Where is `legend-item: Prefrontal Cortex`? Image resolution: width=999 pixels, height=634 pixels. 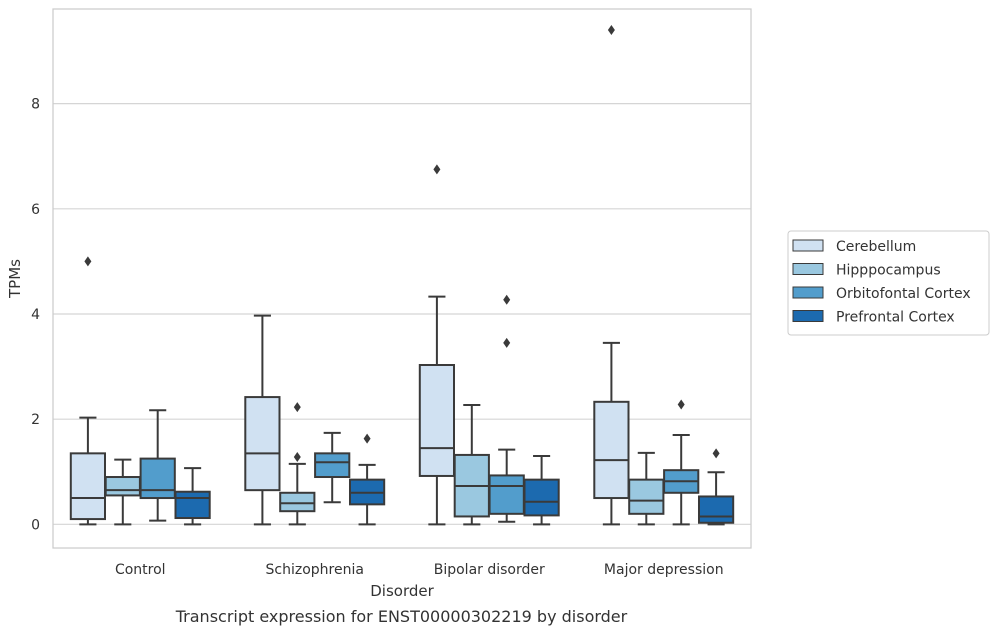
legend-item: Prefrontal Cortex is located at coordinates (873, 318).